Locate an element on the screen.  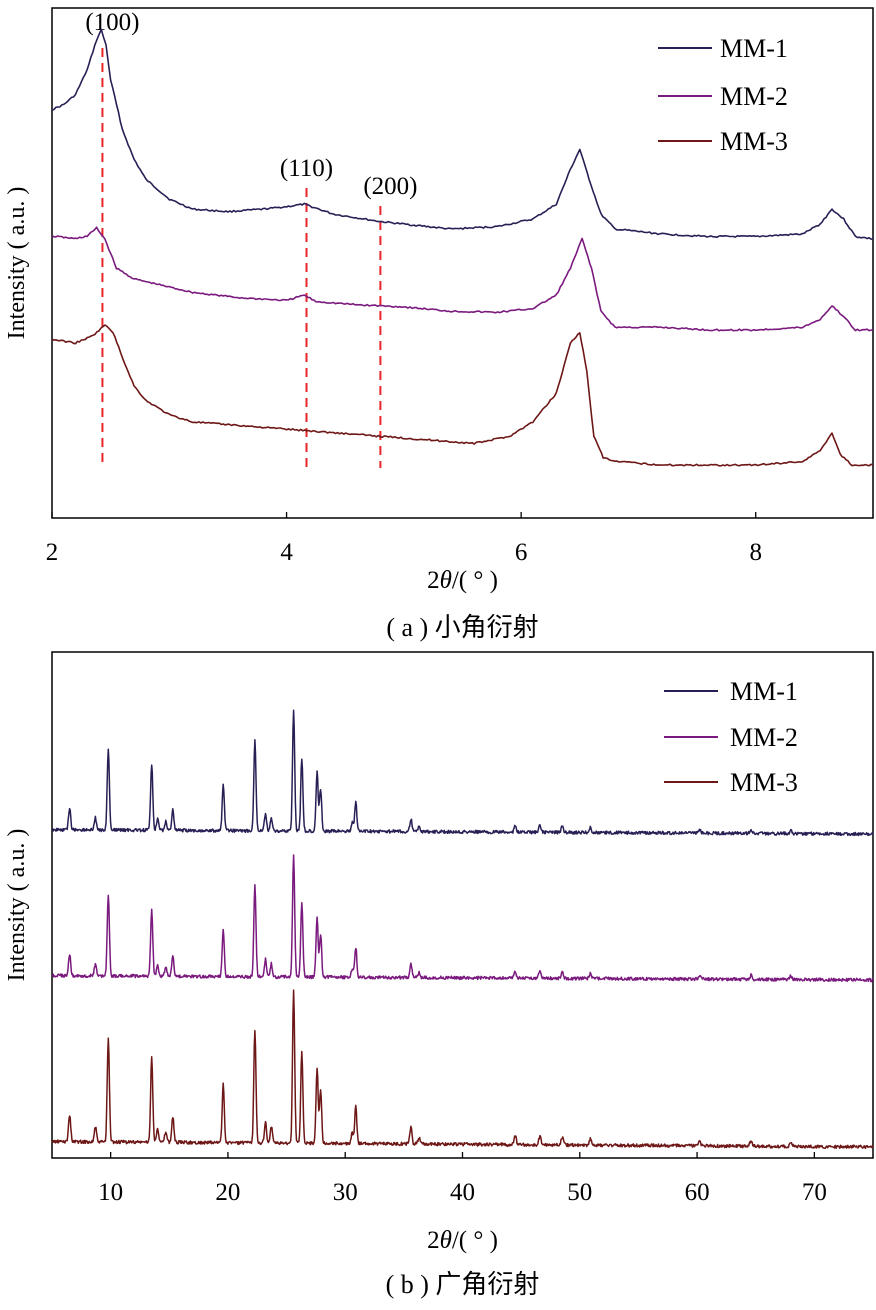
x-tick-label: 60 is located at coordinates (697, 1192).